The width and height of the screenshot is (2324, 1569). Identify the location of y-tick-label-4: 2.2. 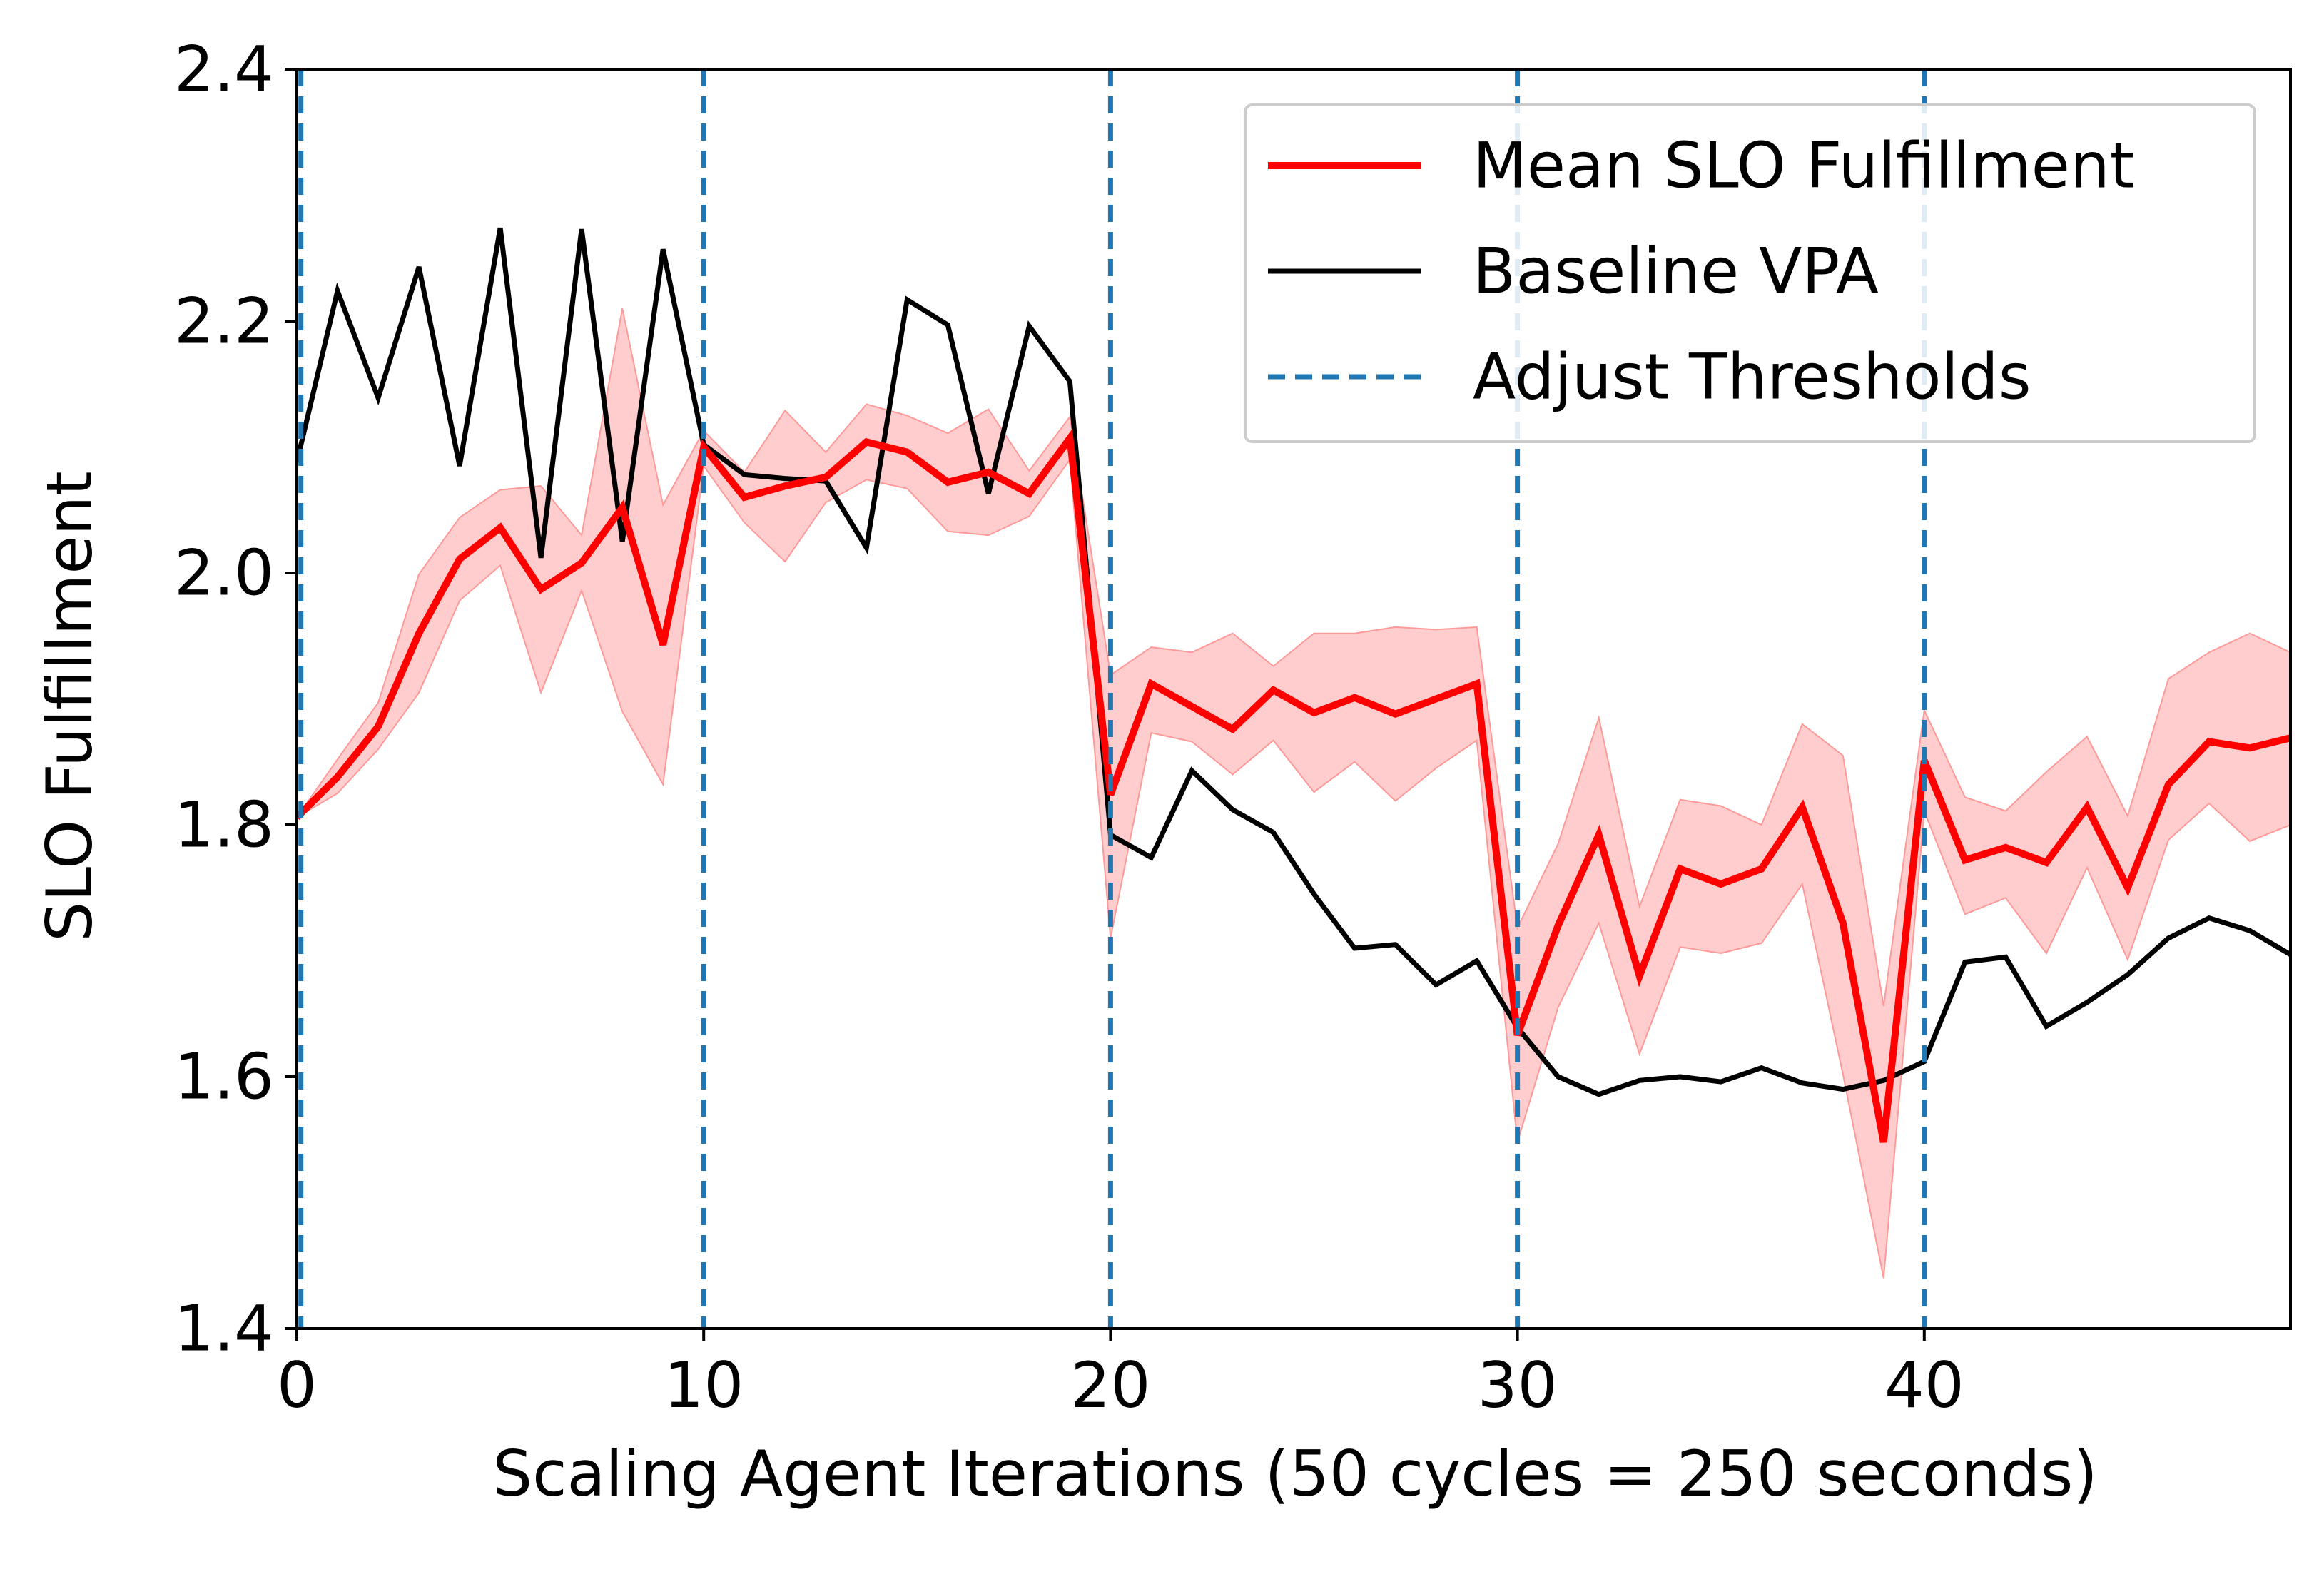
(224, 321).